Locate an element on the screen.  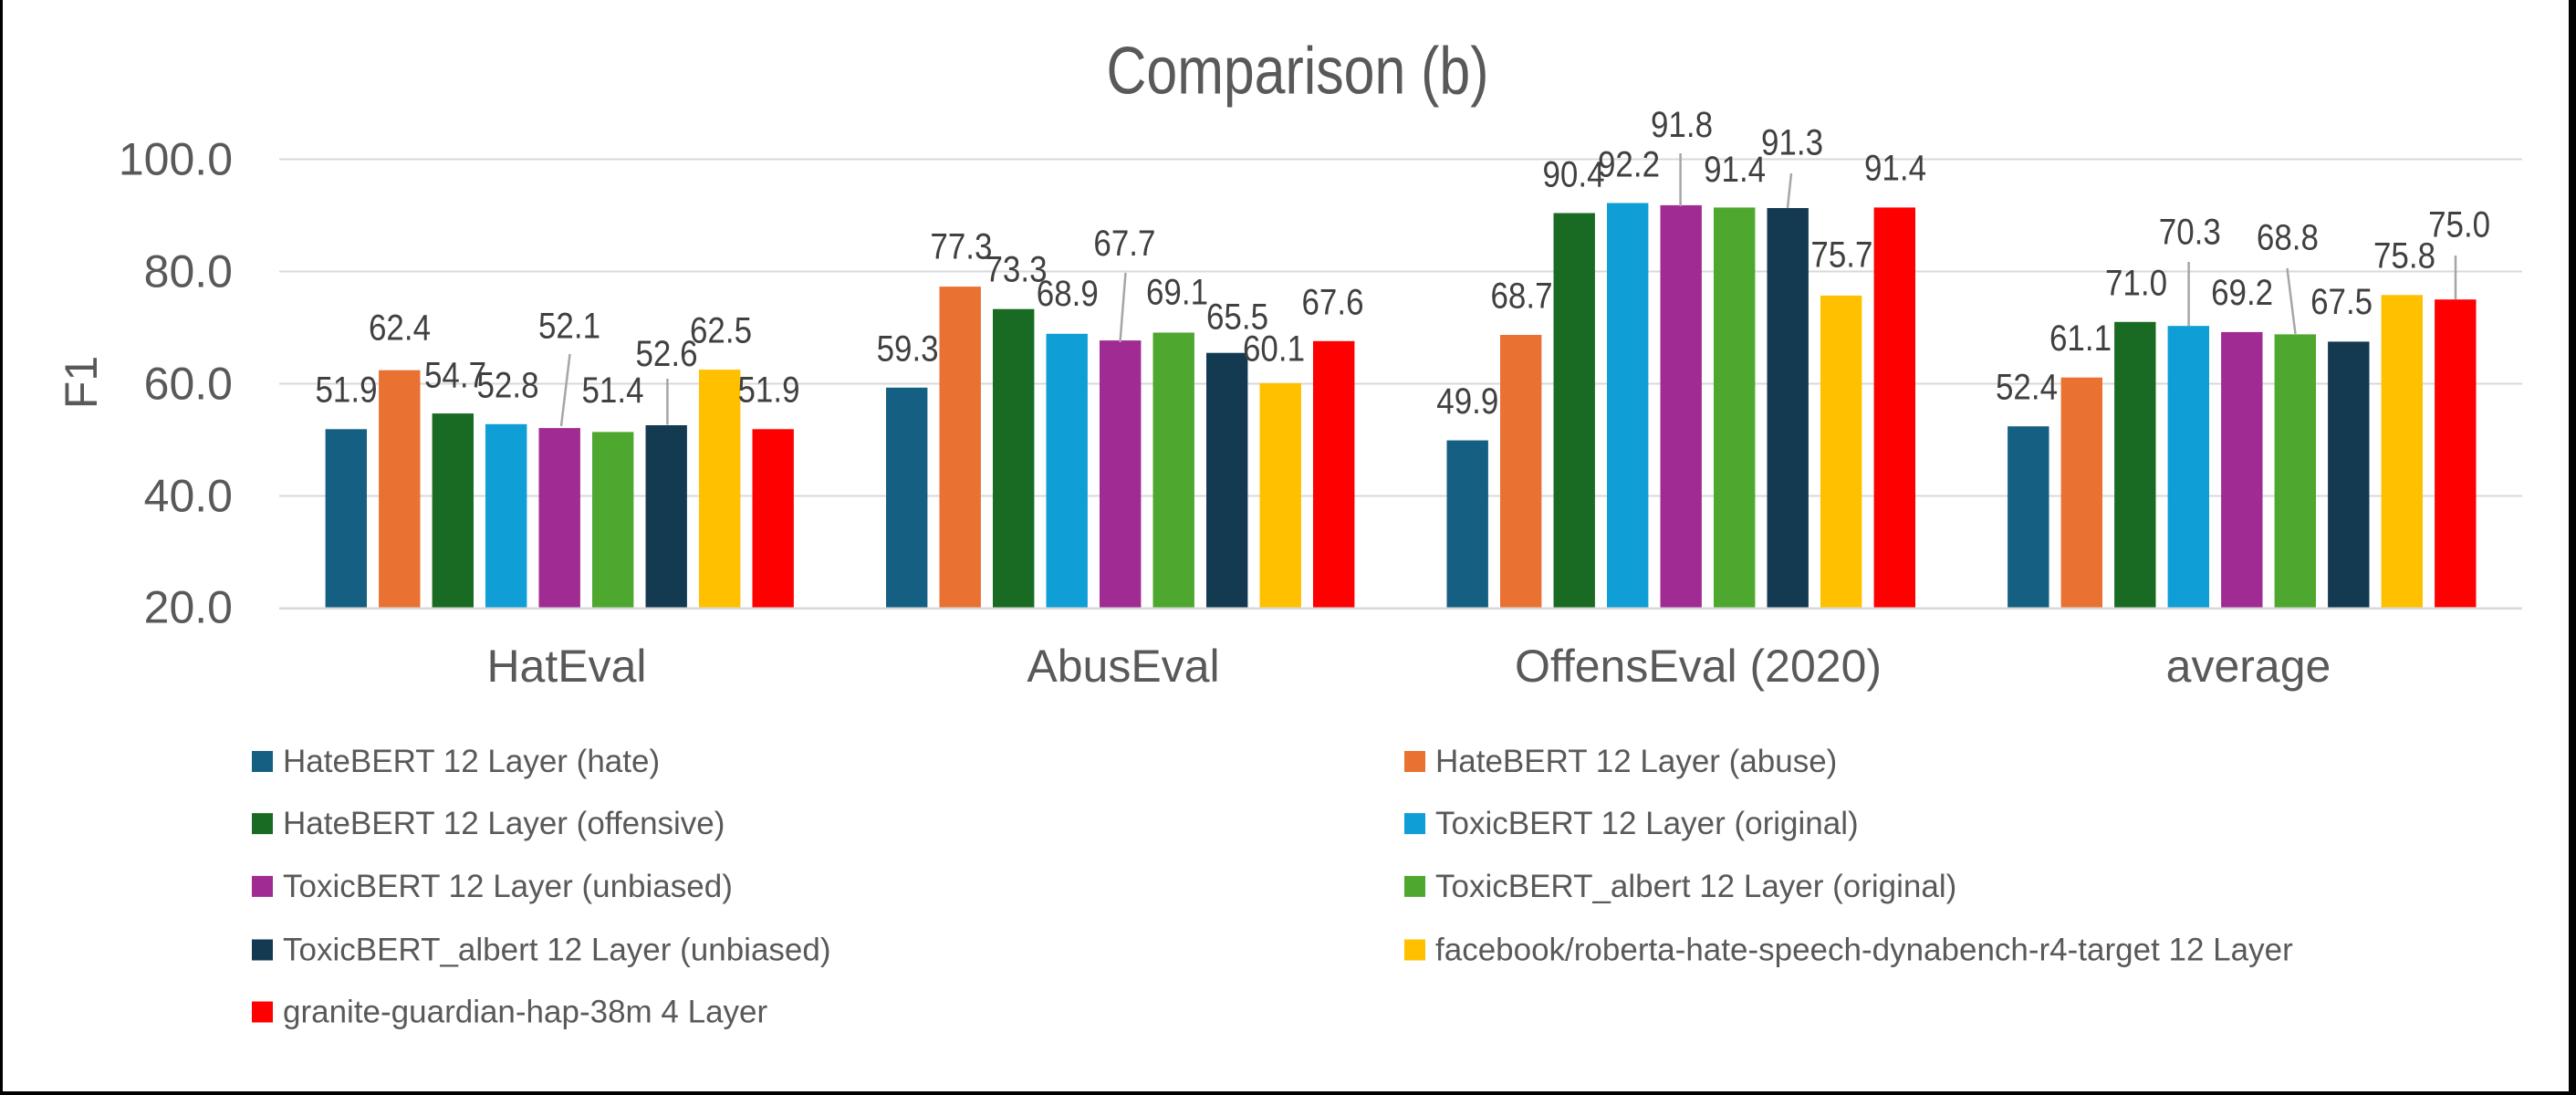
svg-text:ToxicBERT_albert 12 Layer (ori: ToxicBERT_albert 12 Layer (original) is located at coordinates (1695, 886).